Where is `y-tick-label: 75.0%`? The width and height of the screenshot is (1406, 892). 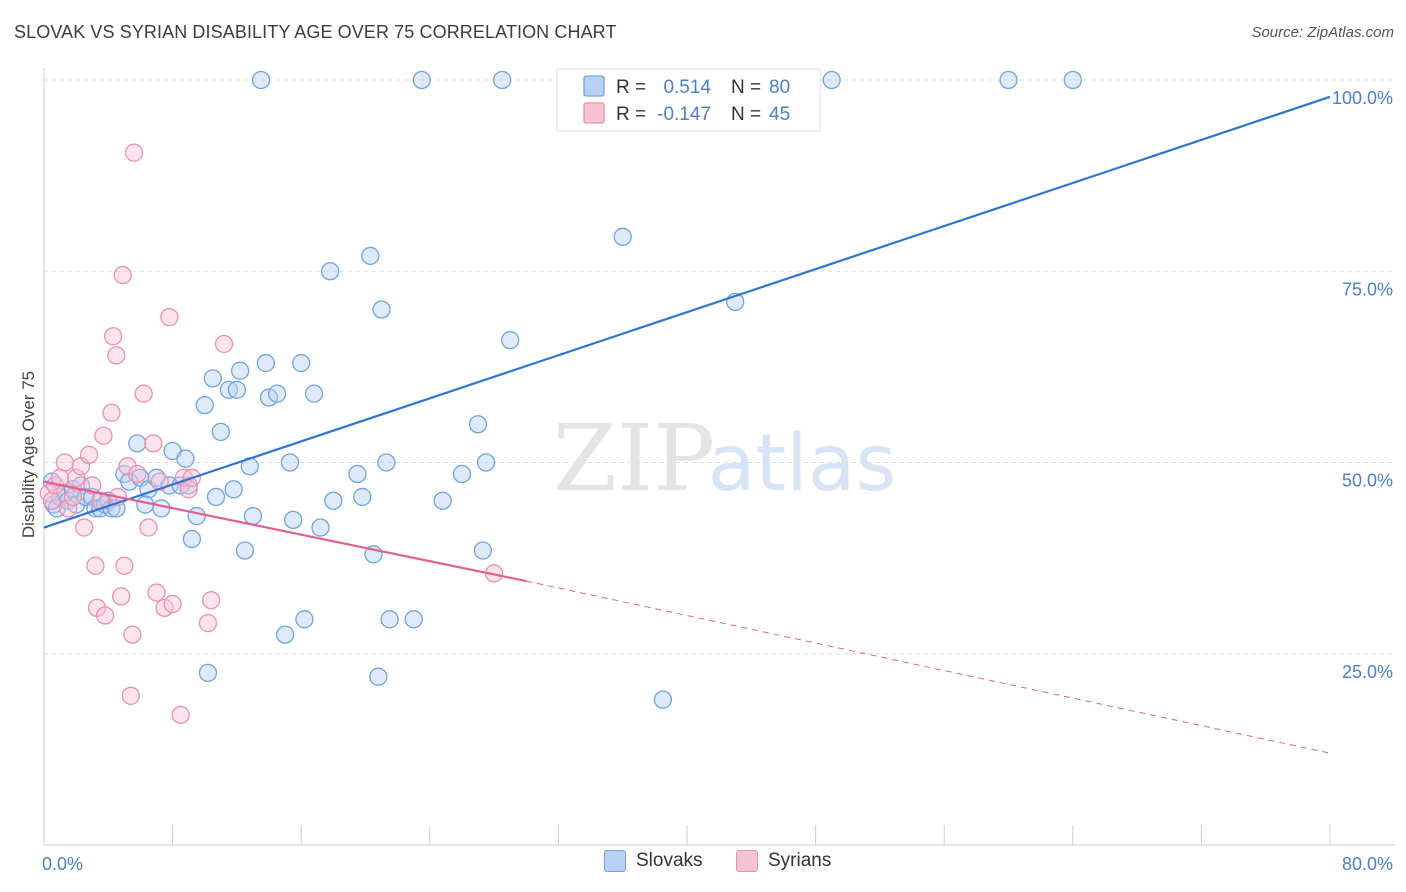
y-tick-label: 75.0% is located at coordinates (1367, 289).